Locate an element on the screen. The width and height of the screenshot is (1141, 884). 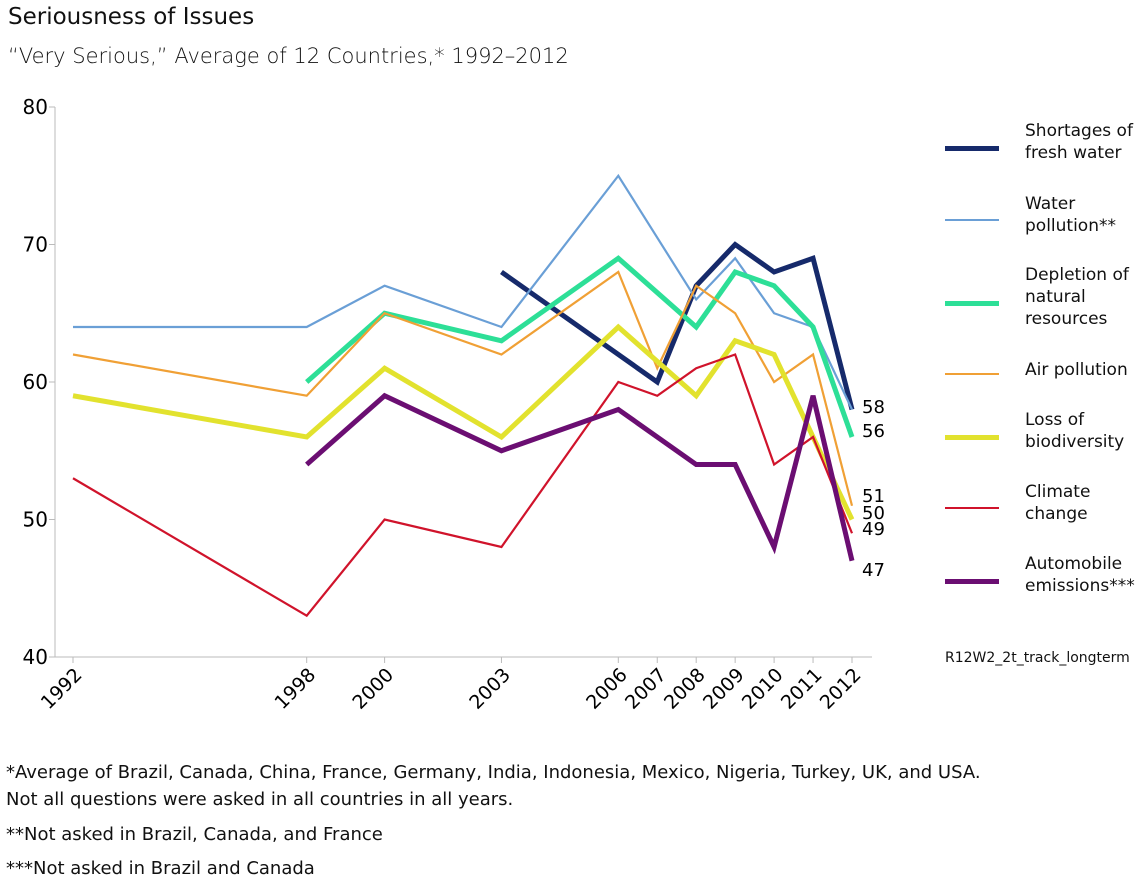
y-tick-label: 60 is located at coordinates (35, 382).